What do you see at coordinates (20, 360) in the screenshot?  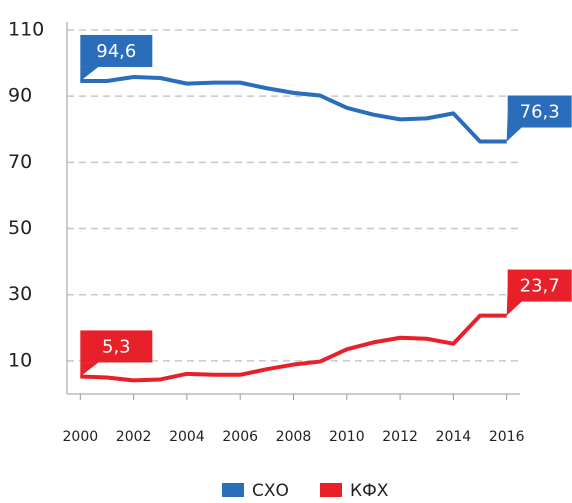 I see `y-tick-label: 10` at bounding box center [20, 360].